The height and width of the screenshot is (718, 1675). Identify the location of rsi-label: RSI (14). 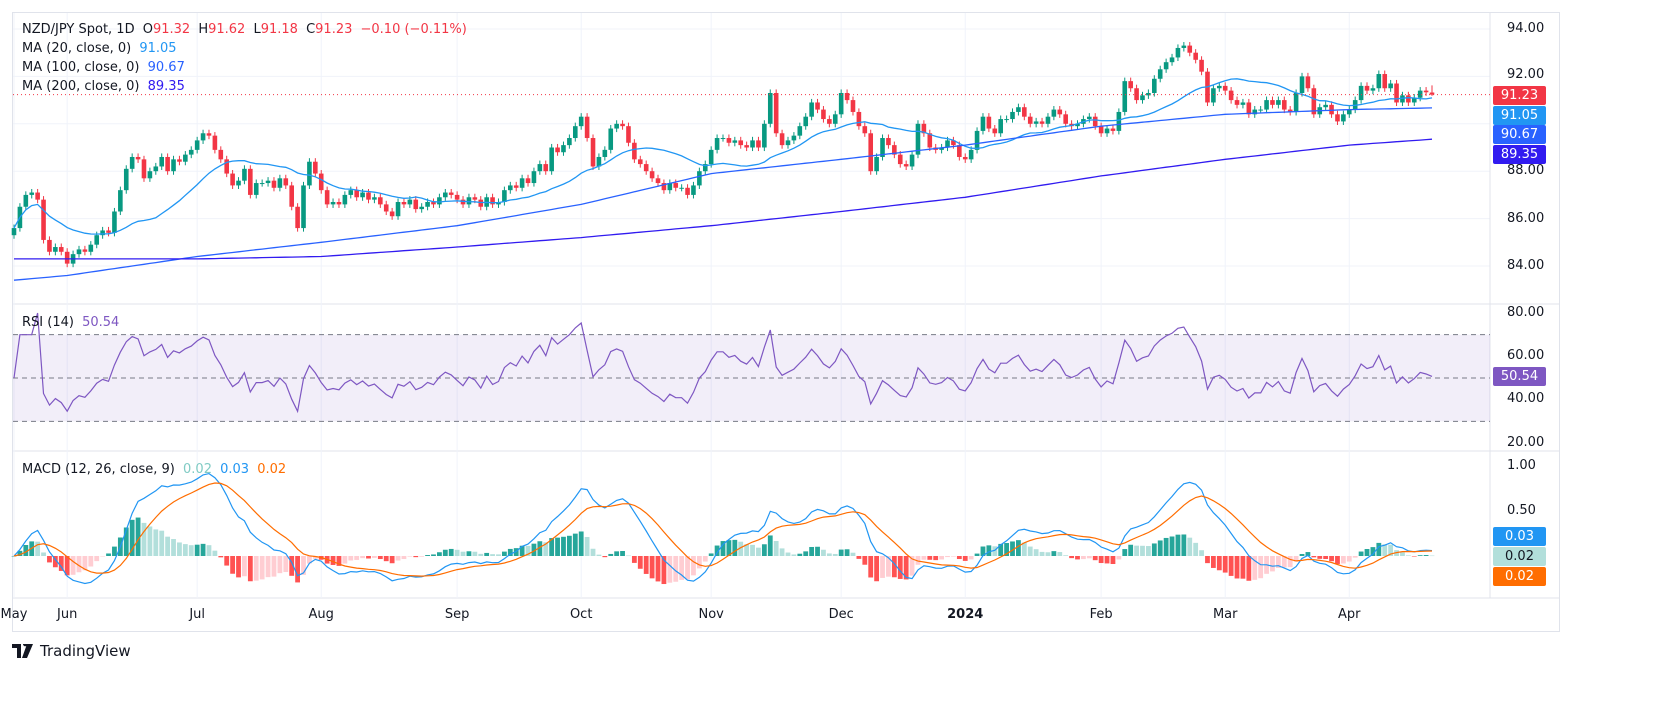
(48, 322).